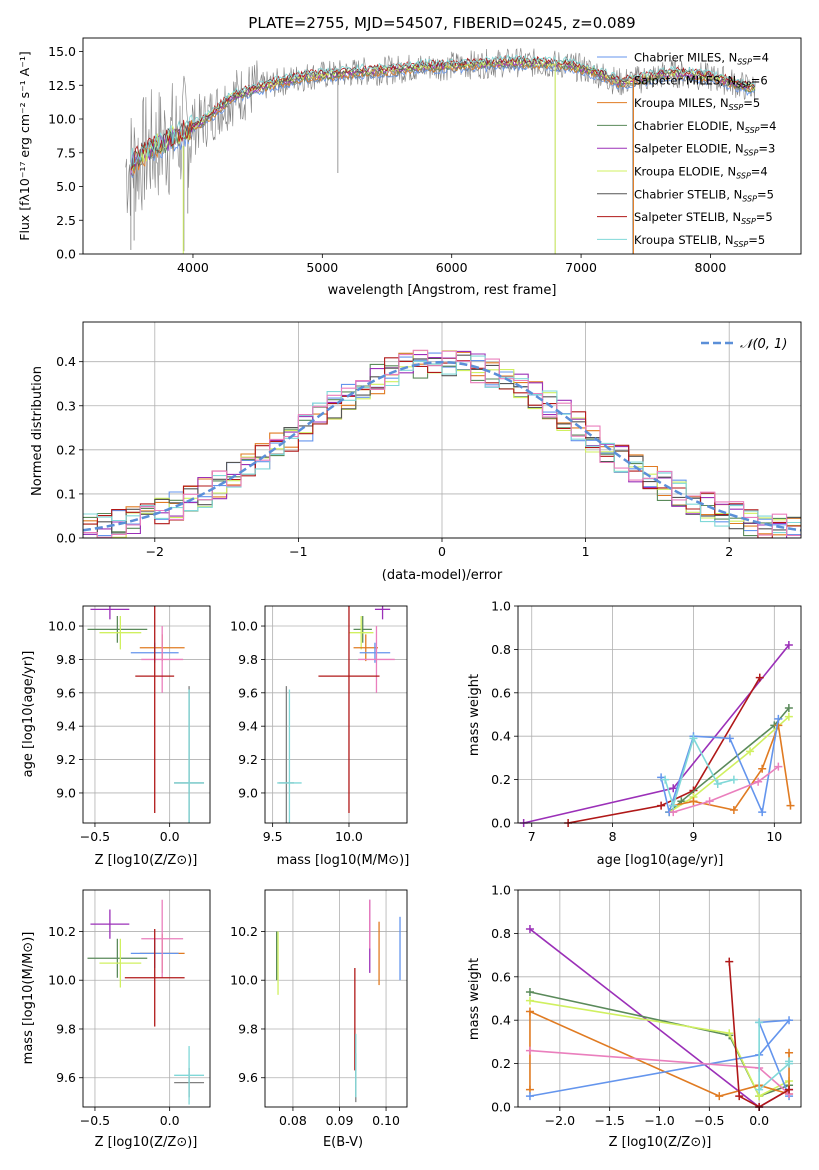  I want to click on legend-label-rest: =6, so click(759, 80).